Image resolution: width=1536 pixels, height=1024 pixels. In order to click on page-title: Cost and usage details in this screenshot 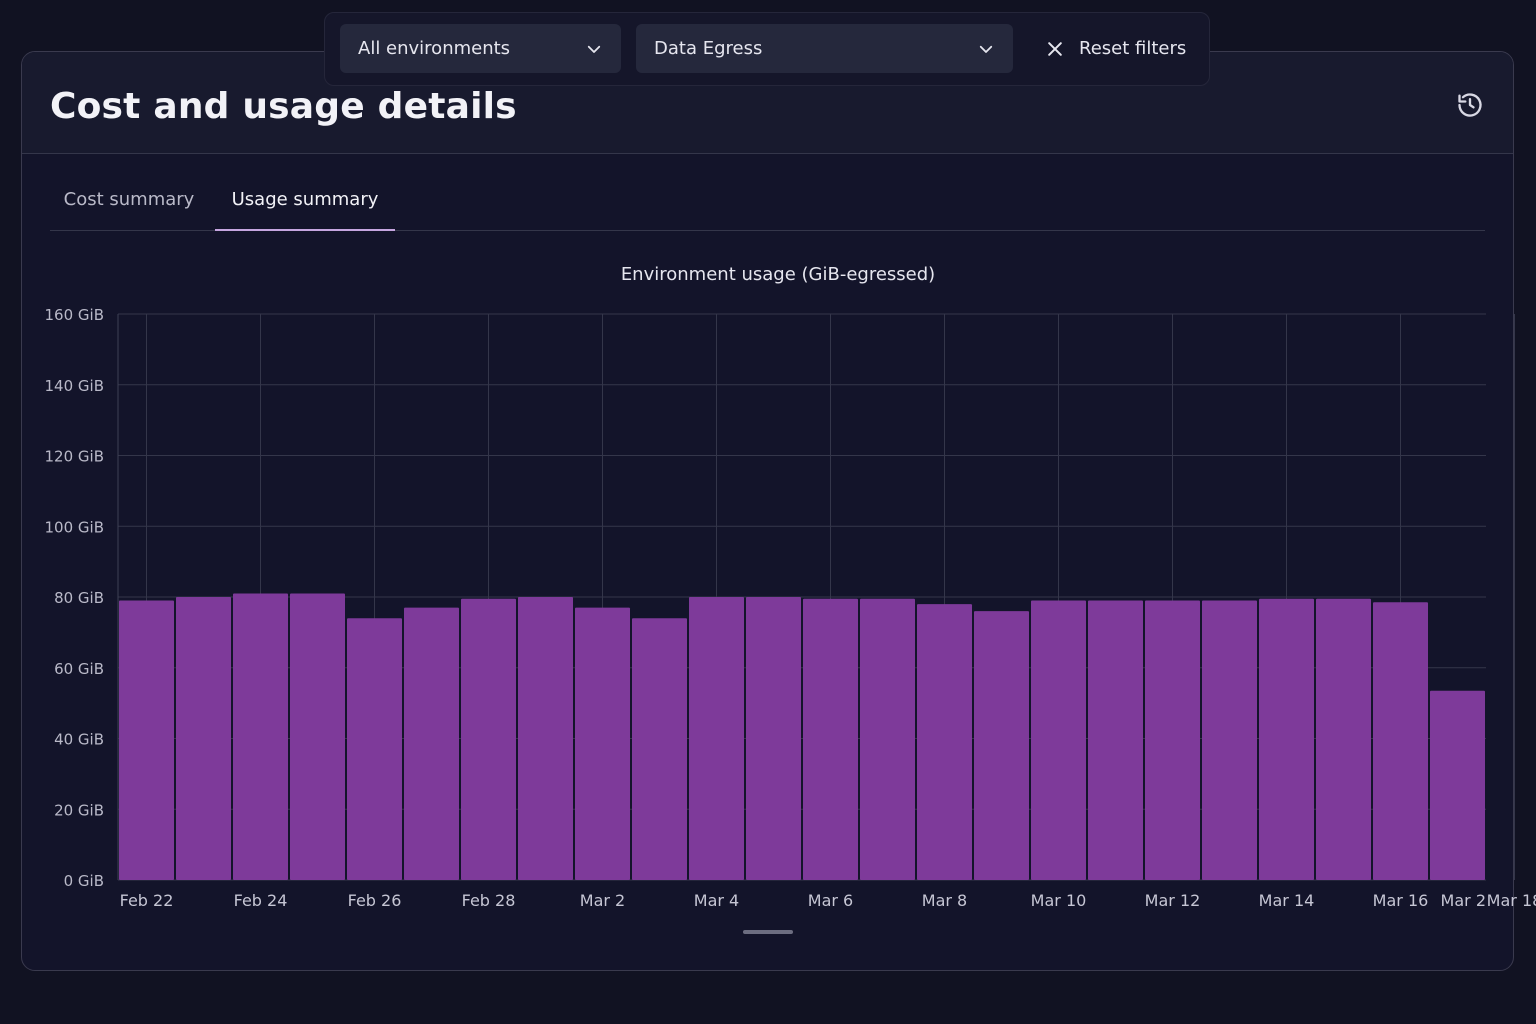, I will do `click(283, 106)`.